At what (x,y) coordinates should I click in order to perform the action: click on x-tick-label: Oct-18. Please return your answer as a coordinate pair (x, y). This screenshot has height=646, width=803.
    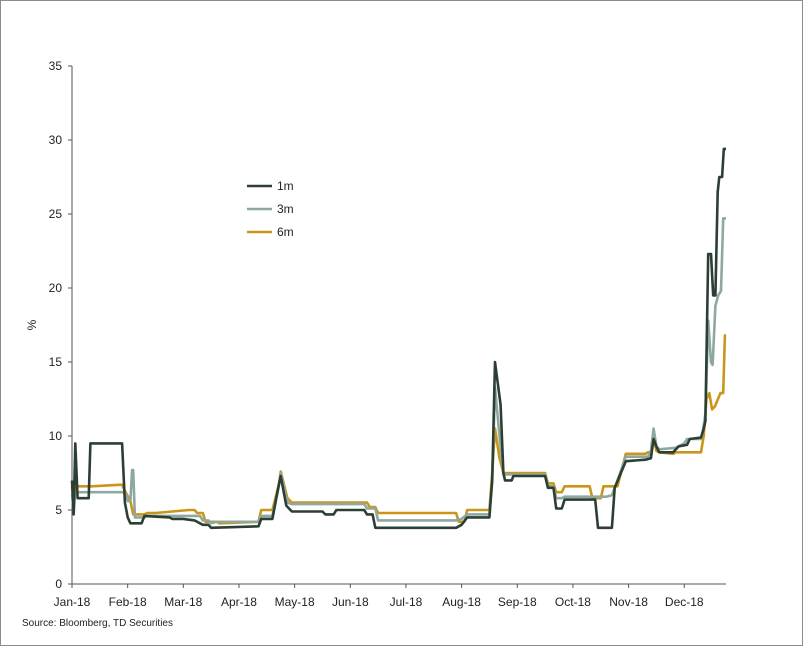
    Looking at the image, I should click on (573, 602).